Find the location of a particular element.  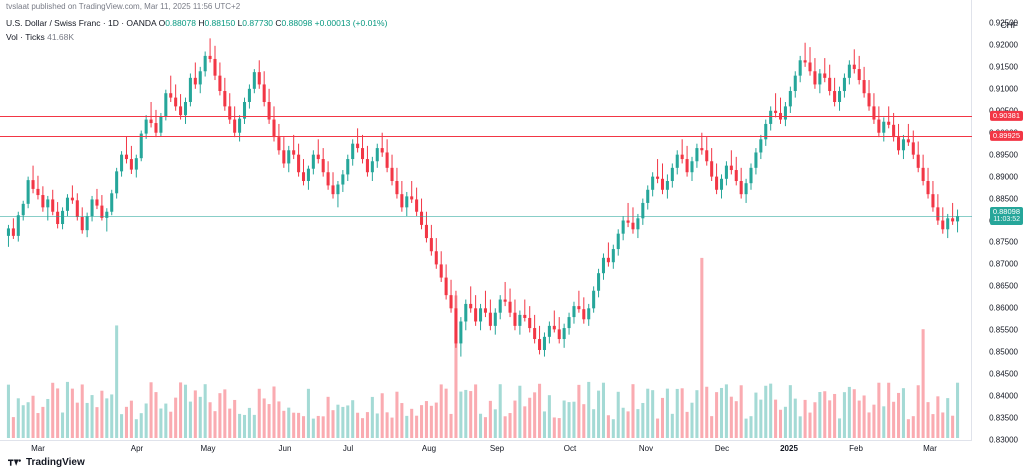

tradingview-mark-icon is located at coordinates (14, 462).